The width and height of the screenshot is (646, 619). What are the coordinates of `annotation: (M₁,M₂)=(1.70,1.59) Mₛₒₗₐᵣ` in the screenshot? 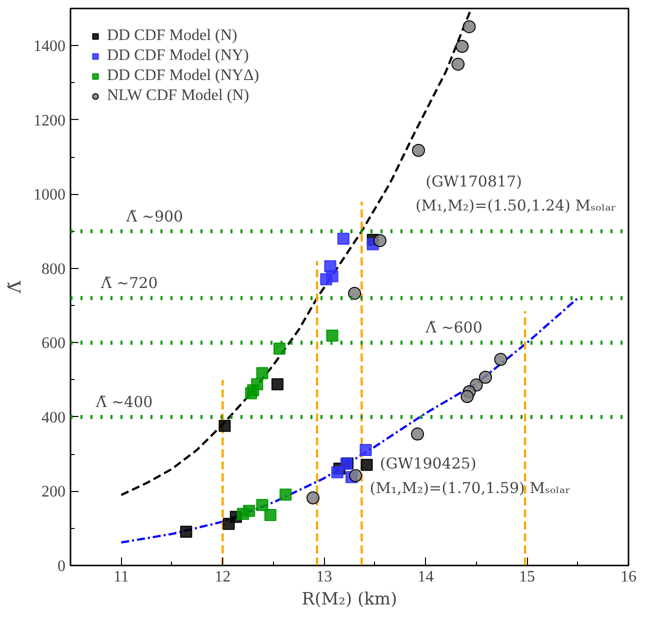 It's located at (470, 487).